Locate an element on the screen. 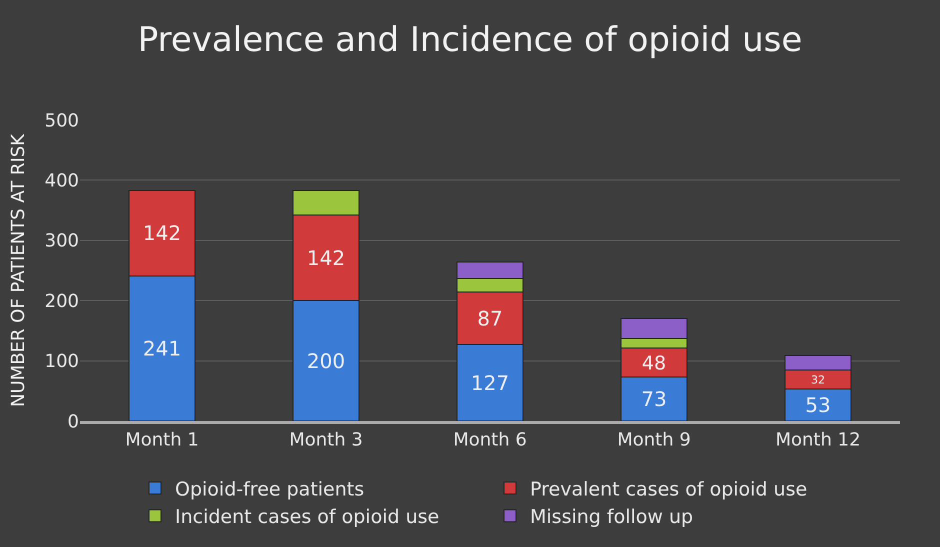 This screenshot has width=940, height=547. x-tick-label: Month 1 is located at coordinates (162, 440).